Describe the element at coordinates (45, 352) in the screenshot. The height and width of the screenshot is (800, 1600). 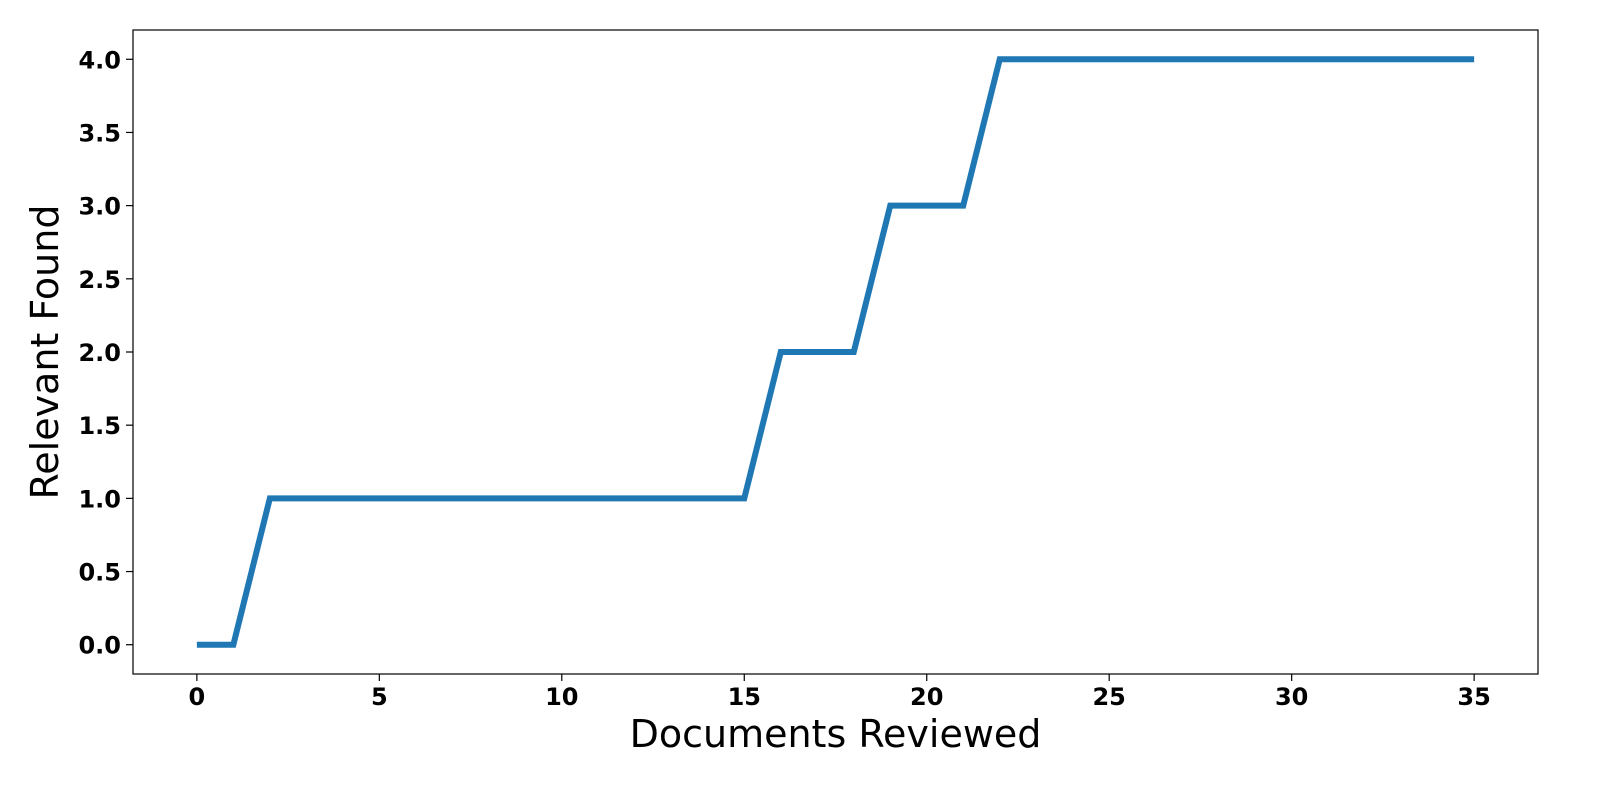
I see `y-axis-title: Relevant Found` at that location.